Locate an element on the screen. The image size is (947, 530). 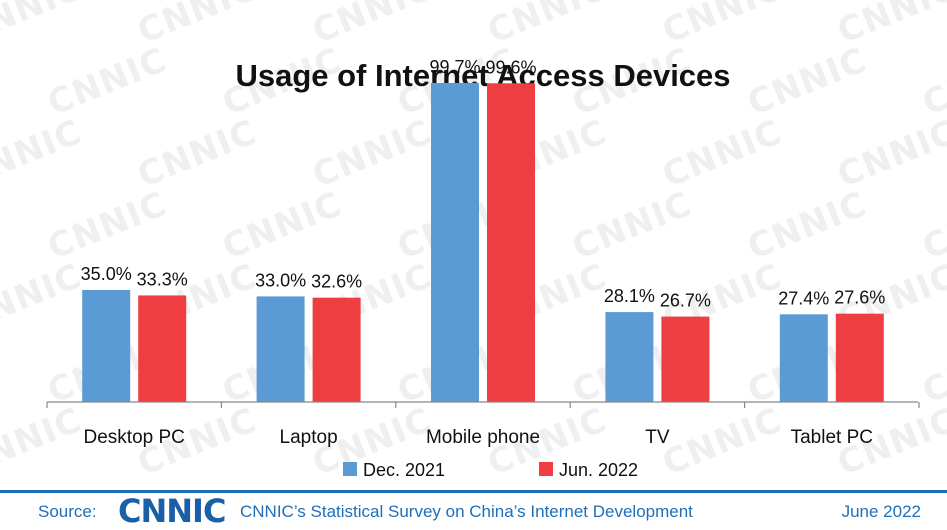
data-label: 33.0% is located at coordinates (280, 280).